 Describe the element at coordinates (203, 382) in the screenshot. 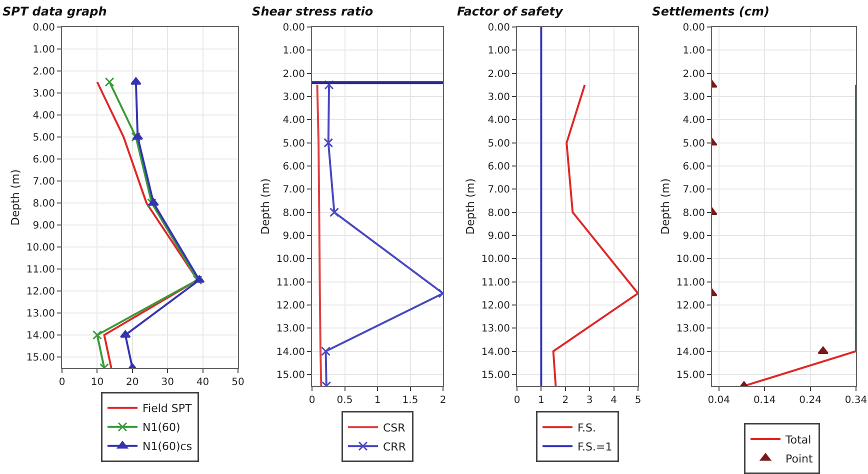

I see `x-tick-label: 40` at that location.